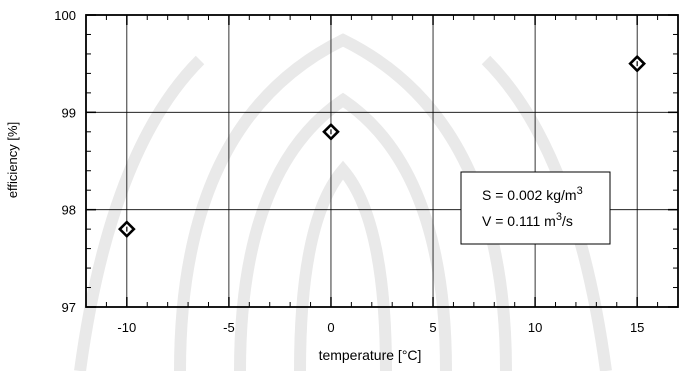 This screenshot has width=686, height=371. Describe the element at coordinates (69, 112) in the screenshot. I see `y-tick-label: 99` at that location.